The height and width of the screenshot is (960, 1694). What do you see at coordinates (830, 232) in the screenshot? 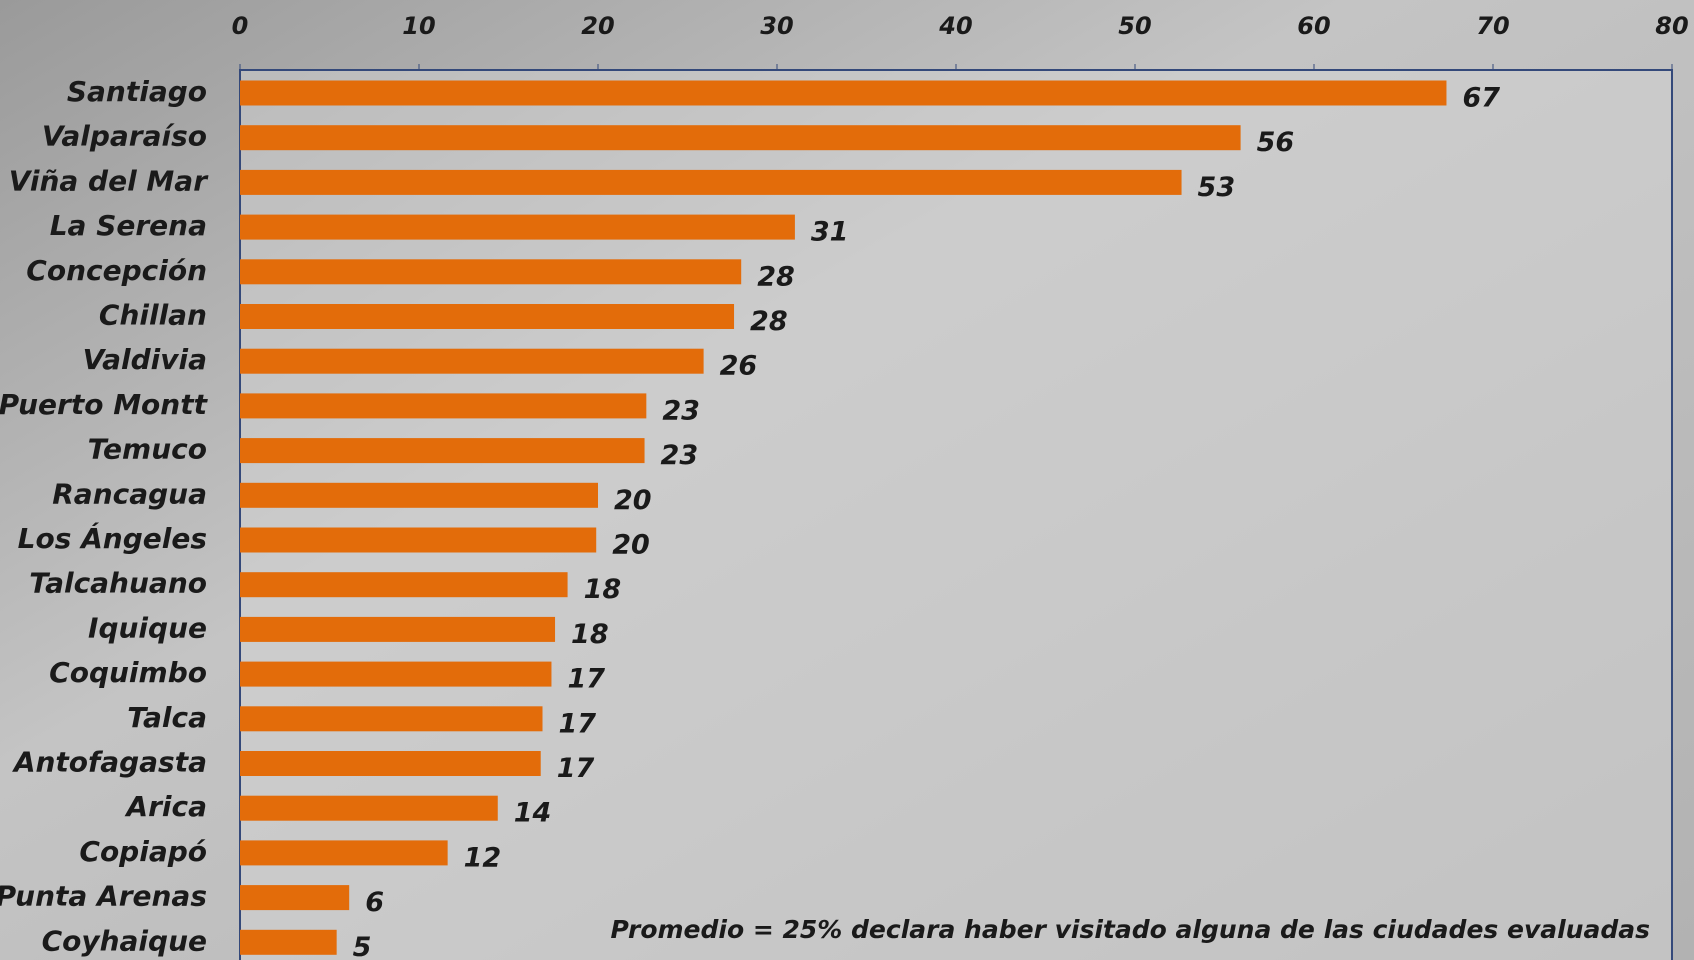
I see `data-label: 31` at bounding box center [830, 232].